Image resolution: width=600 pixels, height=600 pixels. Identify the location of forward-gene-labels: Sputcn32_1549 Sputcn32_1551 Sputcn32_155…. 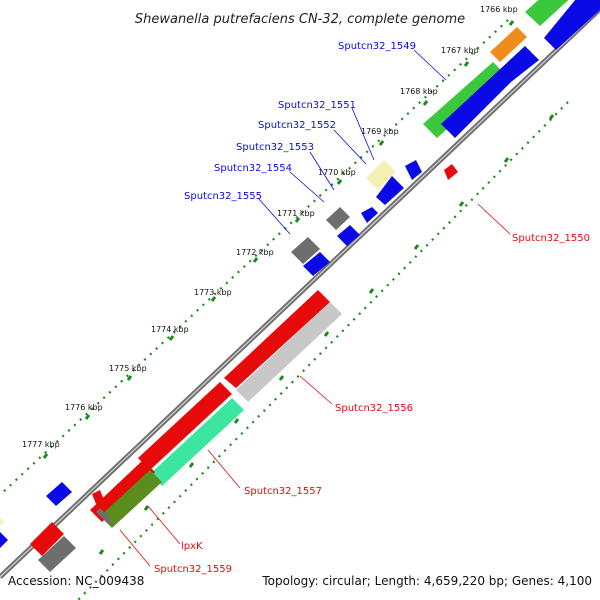
(300, 121).